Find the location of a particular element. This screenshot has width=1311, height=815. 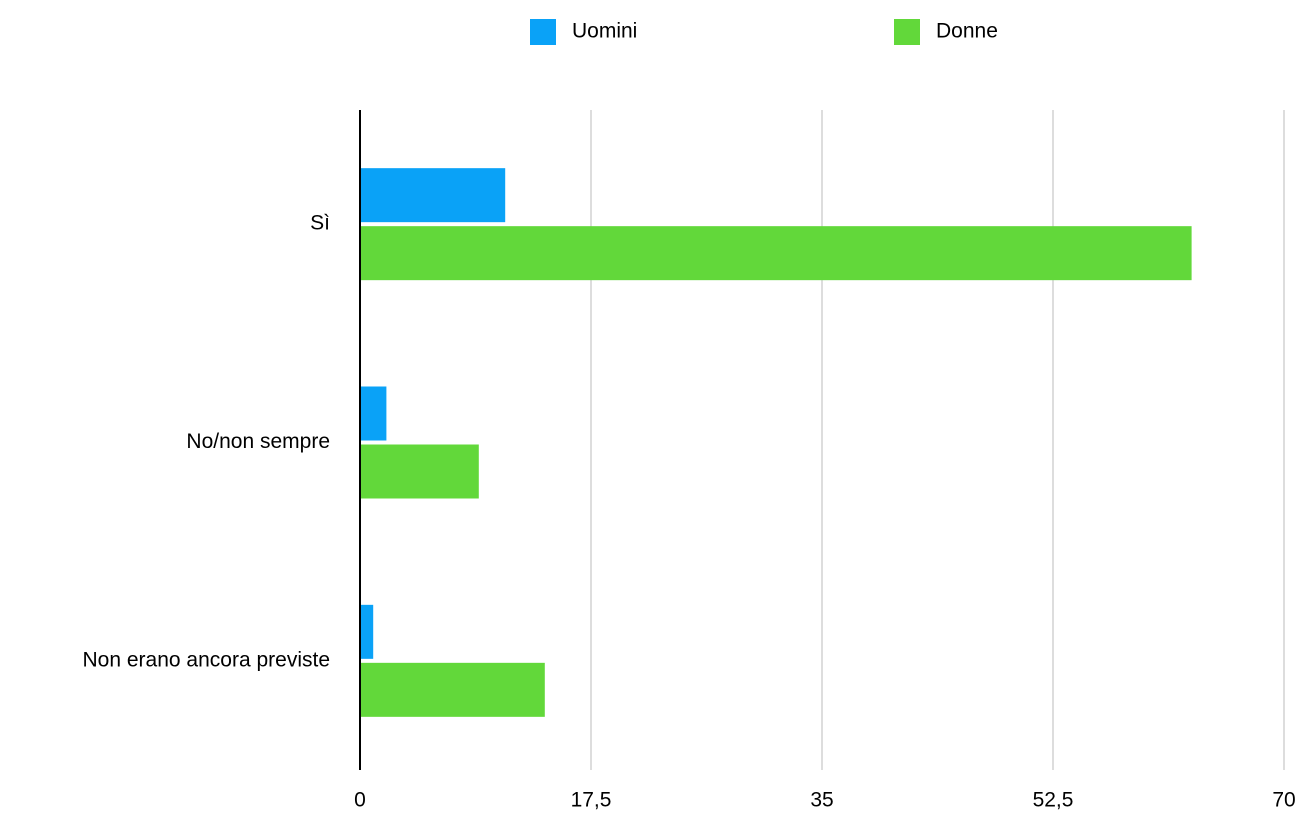

legend-label: Uomini is located at coordinates (604, 31).